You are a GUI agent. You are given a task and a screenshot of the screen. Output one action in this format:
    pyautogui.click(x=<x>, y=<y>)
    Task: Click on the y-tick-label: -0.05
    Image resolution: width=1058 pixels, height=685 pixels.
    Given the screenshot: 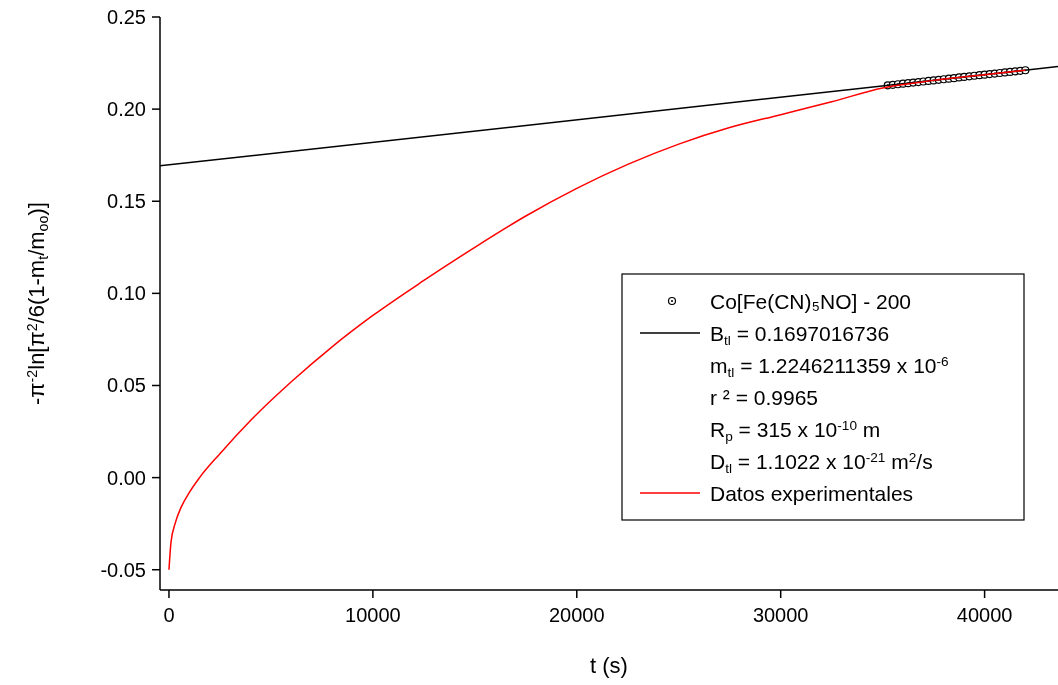 What is the action you would take?
    pyautogui.click(x=123, y=569)
    